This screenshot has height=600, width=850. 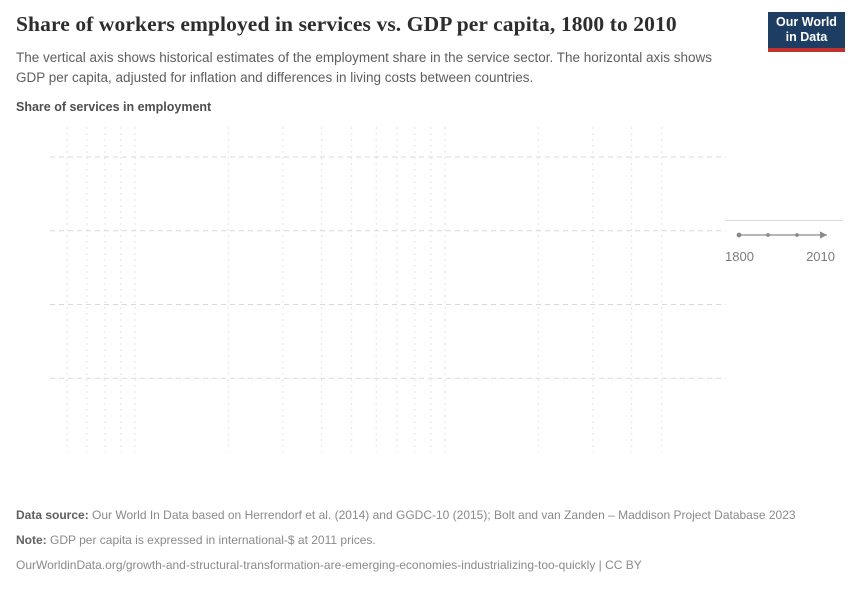 I want to click on timeline-axis, so click(x=781, y=235).